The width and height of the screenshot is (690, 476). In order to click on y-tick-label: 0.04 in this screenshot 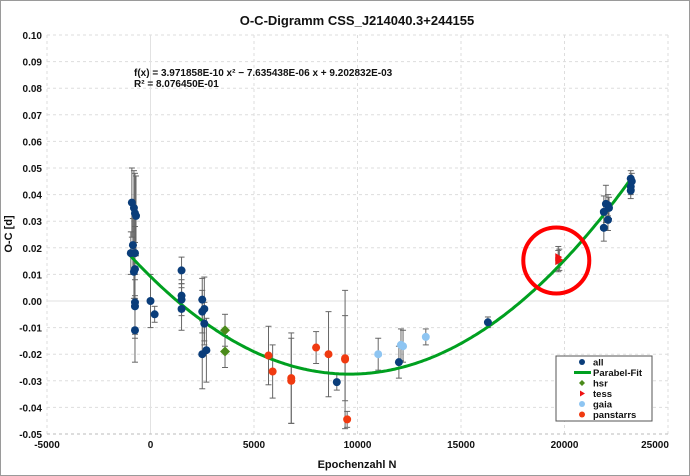, I will do `click(33, 196)`.